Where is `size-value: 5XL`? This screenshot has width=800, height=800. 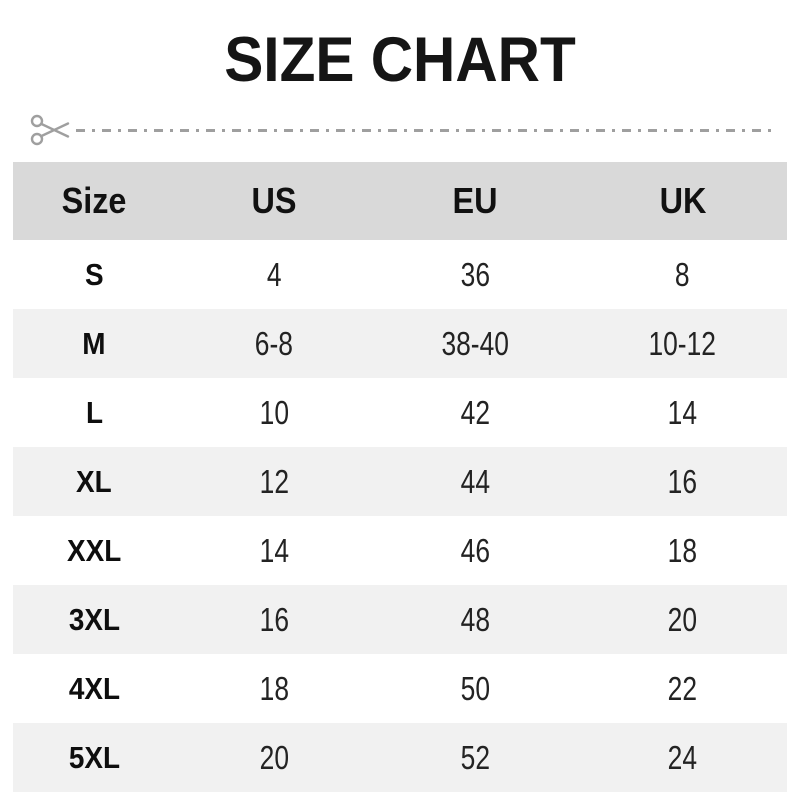
size-value: 5XL is located at coordinates (94, 757).